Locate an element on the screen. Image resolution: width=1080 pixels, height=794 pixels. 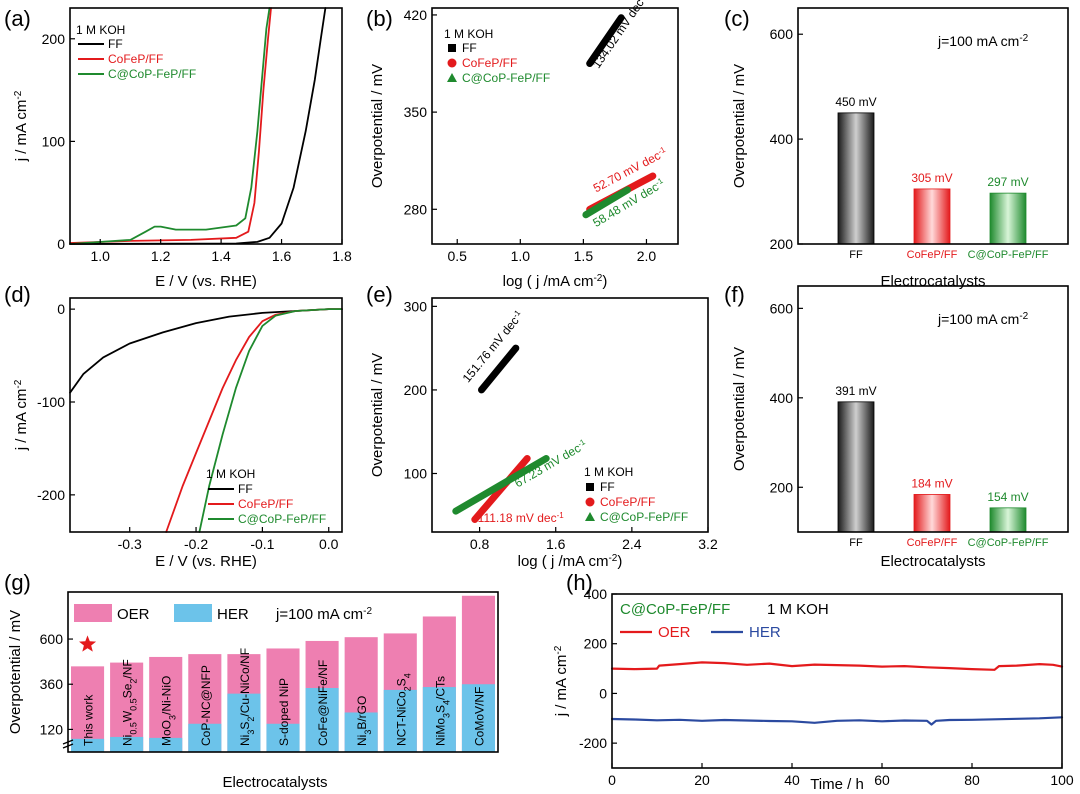
panel-a-xtick-label: 1.6 is located at coordinates (282, 256).